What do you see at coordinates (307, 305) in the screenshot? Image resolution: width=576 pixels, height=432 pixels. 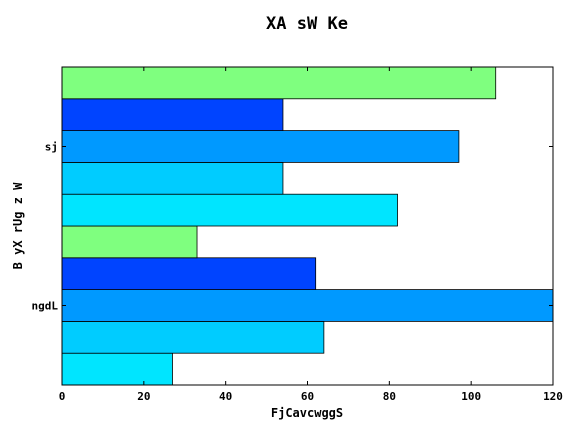 I see `bar-ngdL-s2` at bounding box center [307, 305].